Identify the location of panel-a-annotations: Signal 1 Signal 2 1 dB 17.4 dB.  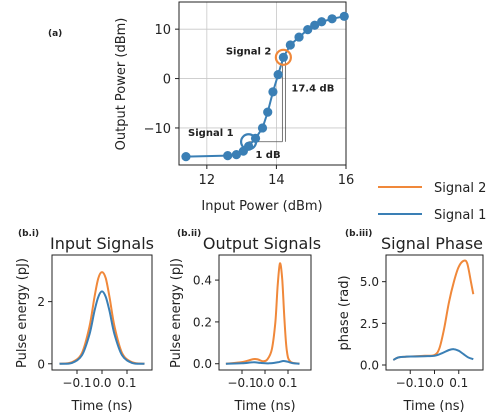
(261, 103).